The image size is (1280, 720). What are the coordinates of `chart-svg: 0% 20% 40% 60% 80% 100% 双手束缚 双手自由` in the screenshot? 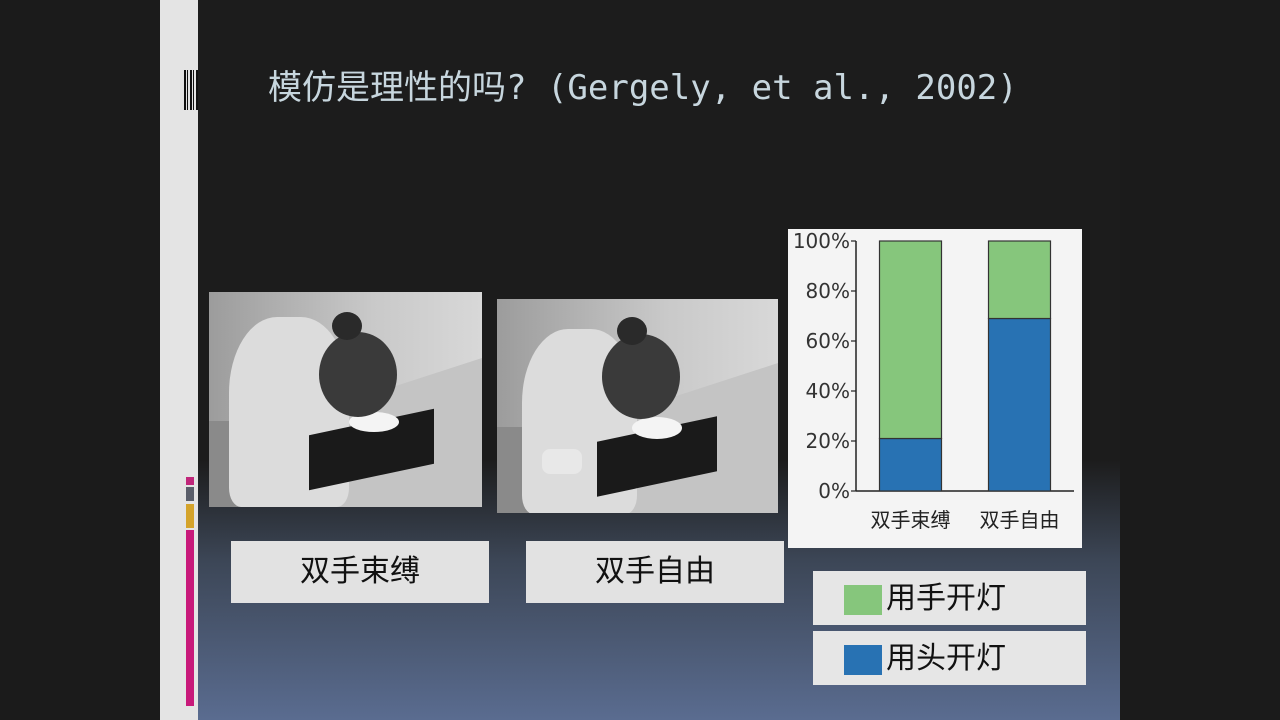 It's located at (935, 388).